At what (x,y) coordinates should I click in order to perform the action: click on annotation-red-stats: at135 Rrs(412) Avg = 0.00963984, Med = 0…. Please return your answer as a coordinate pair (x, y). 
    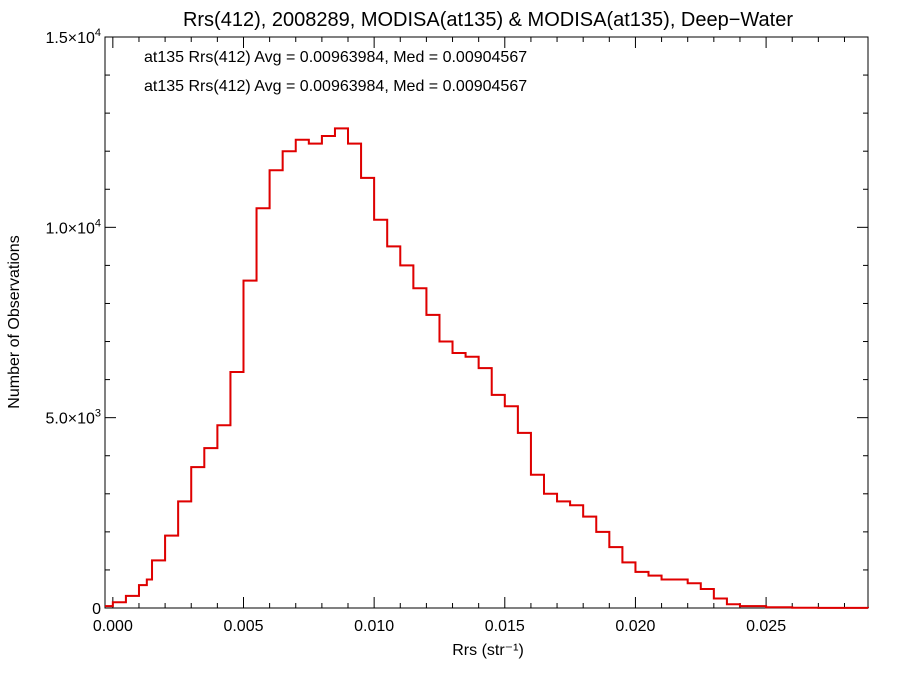
    Looking at the image, I should click on (335, 86).